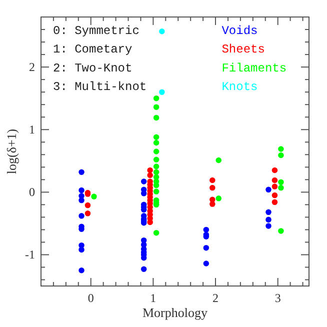 The width and height of the screenshot is (327, 327). I want to click on annotation: 1: Cometary, so click(92, 49).